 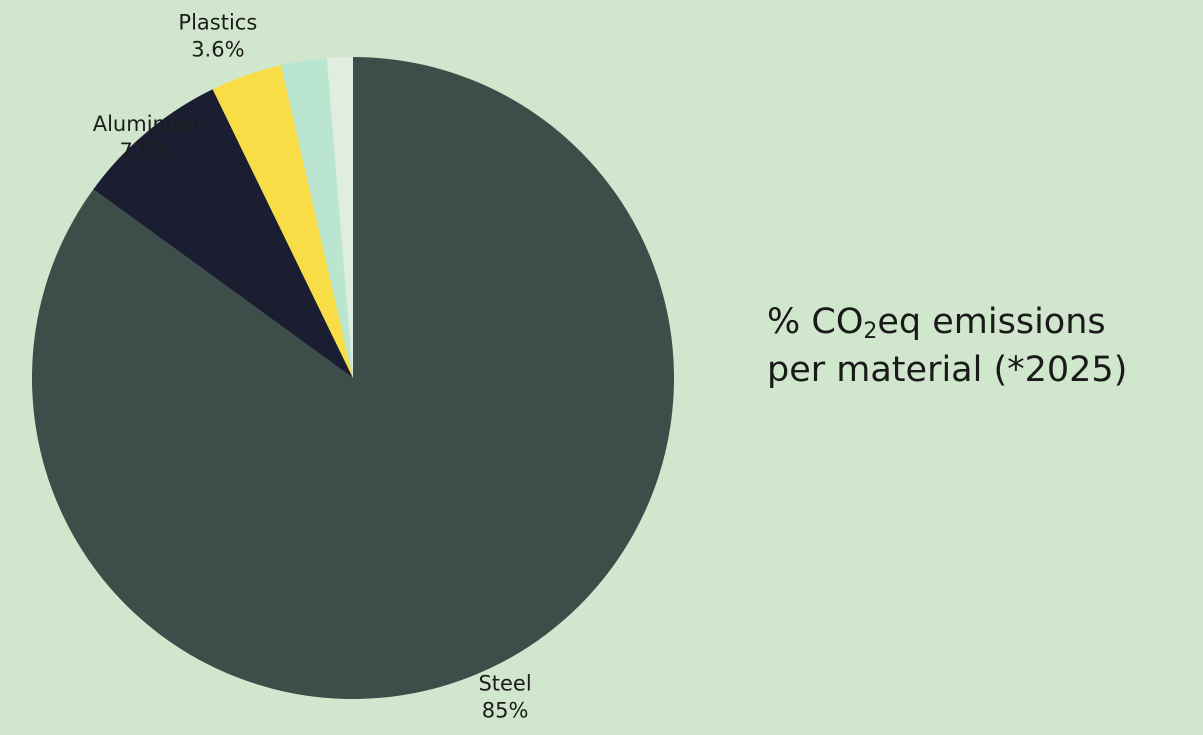 I want to click on chart-title-subscript: 2, so click(x=870, y=331).